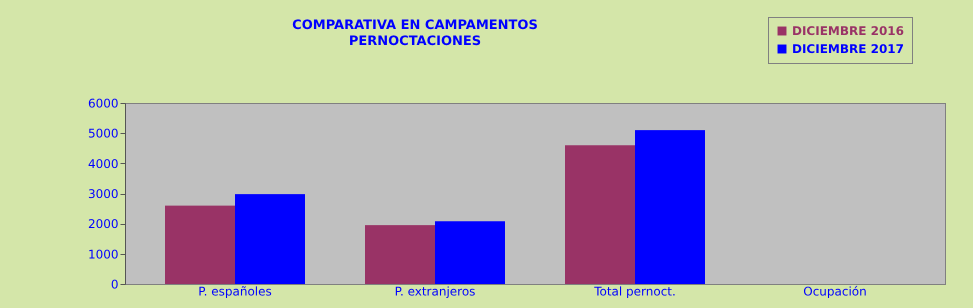  I want to click on x-tick-label: P. extranjeros, so click(435, 291).